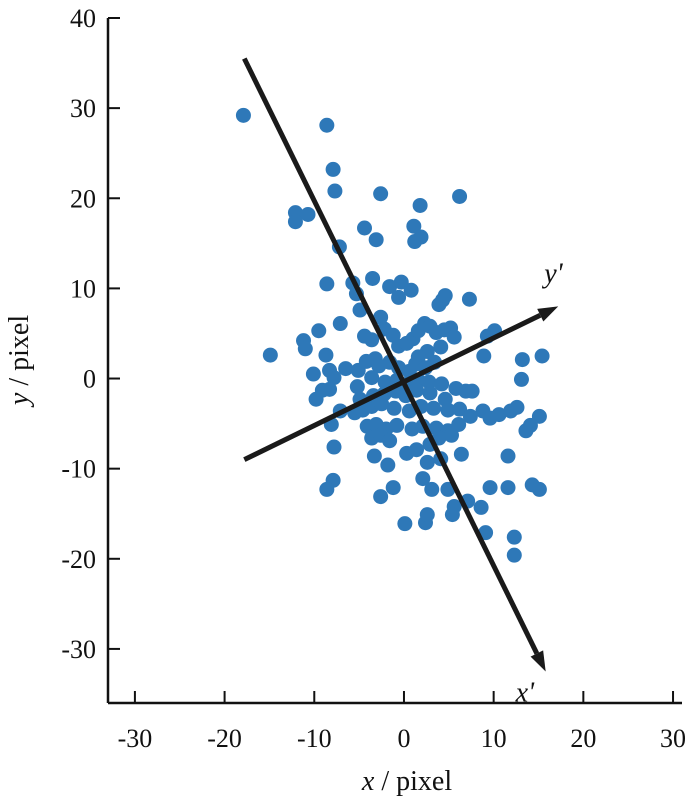 The width and height of the screenshot is (700, 801). I want to click on y-tick-label: 30, so click(83, 108).